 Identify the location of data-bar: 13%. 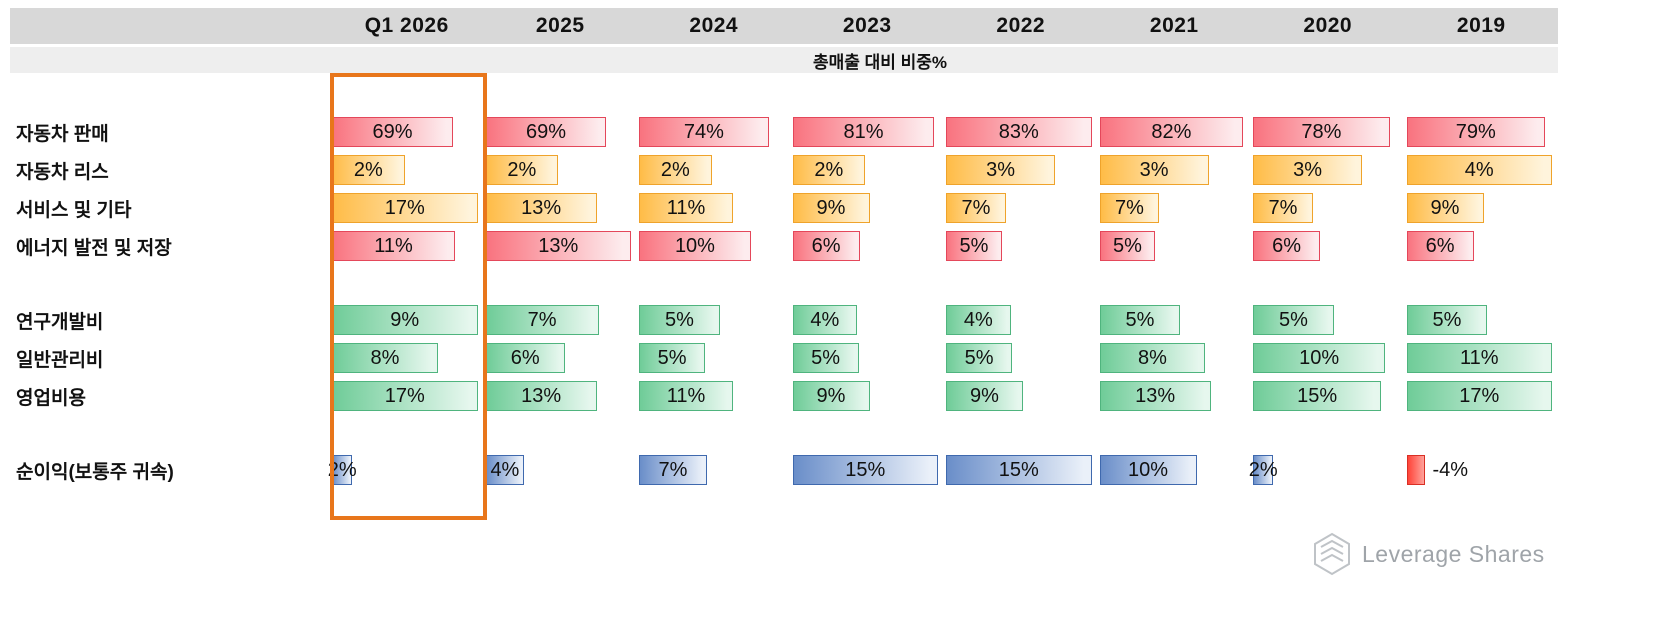
(541, 396).